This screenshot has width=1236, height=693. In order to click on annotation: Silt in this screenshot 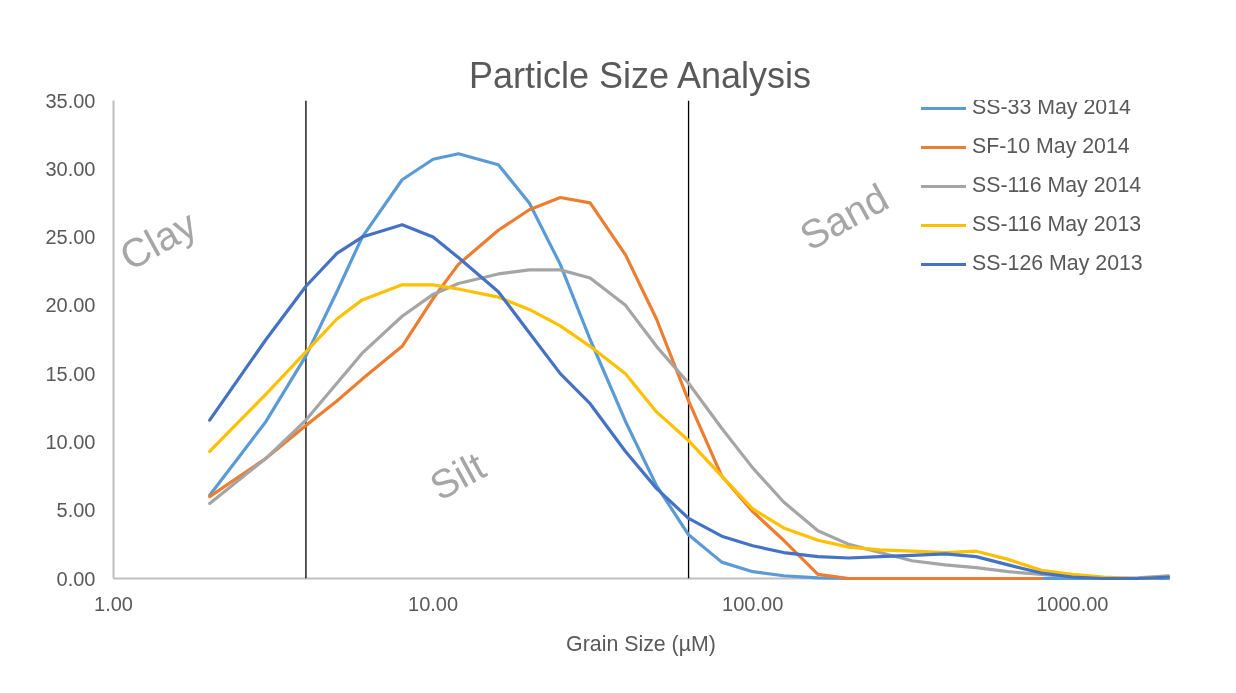, I will do `click(457, 476)`.